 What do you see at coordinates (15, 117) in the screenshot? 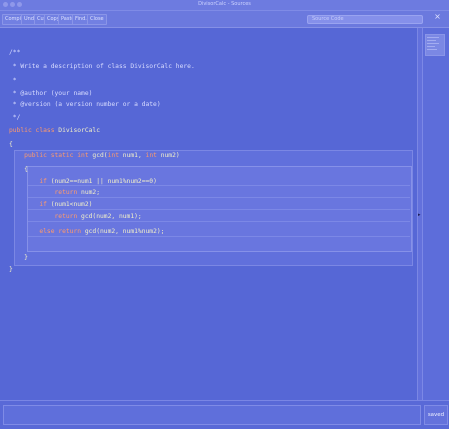
I see `code-line: */` at bounding box center [15, 117].